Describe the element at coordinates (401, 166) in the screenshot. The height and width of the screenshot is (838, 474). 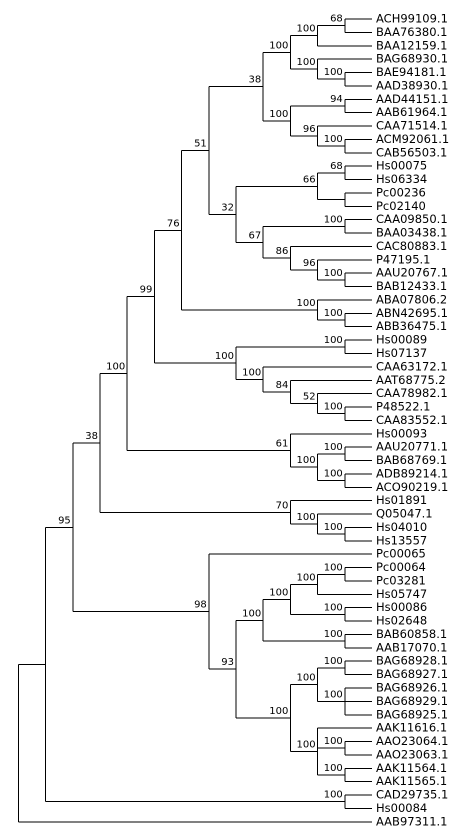
I see `leaf-label: Hs00075` at that location.